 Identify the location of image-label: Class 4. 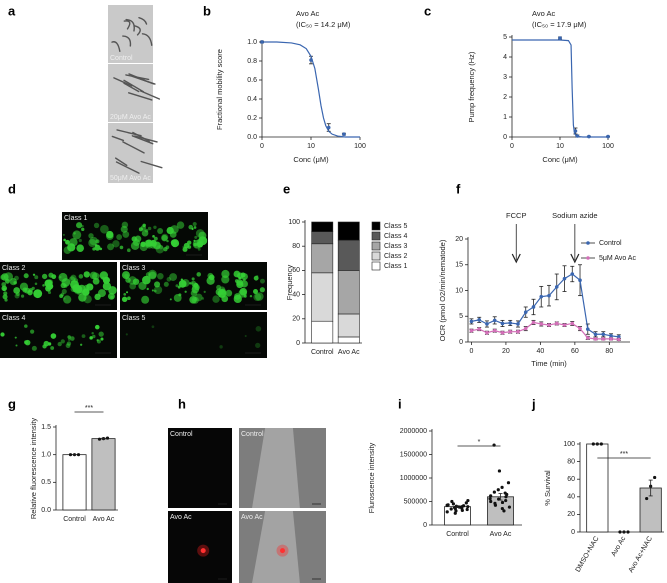
(13, 318).